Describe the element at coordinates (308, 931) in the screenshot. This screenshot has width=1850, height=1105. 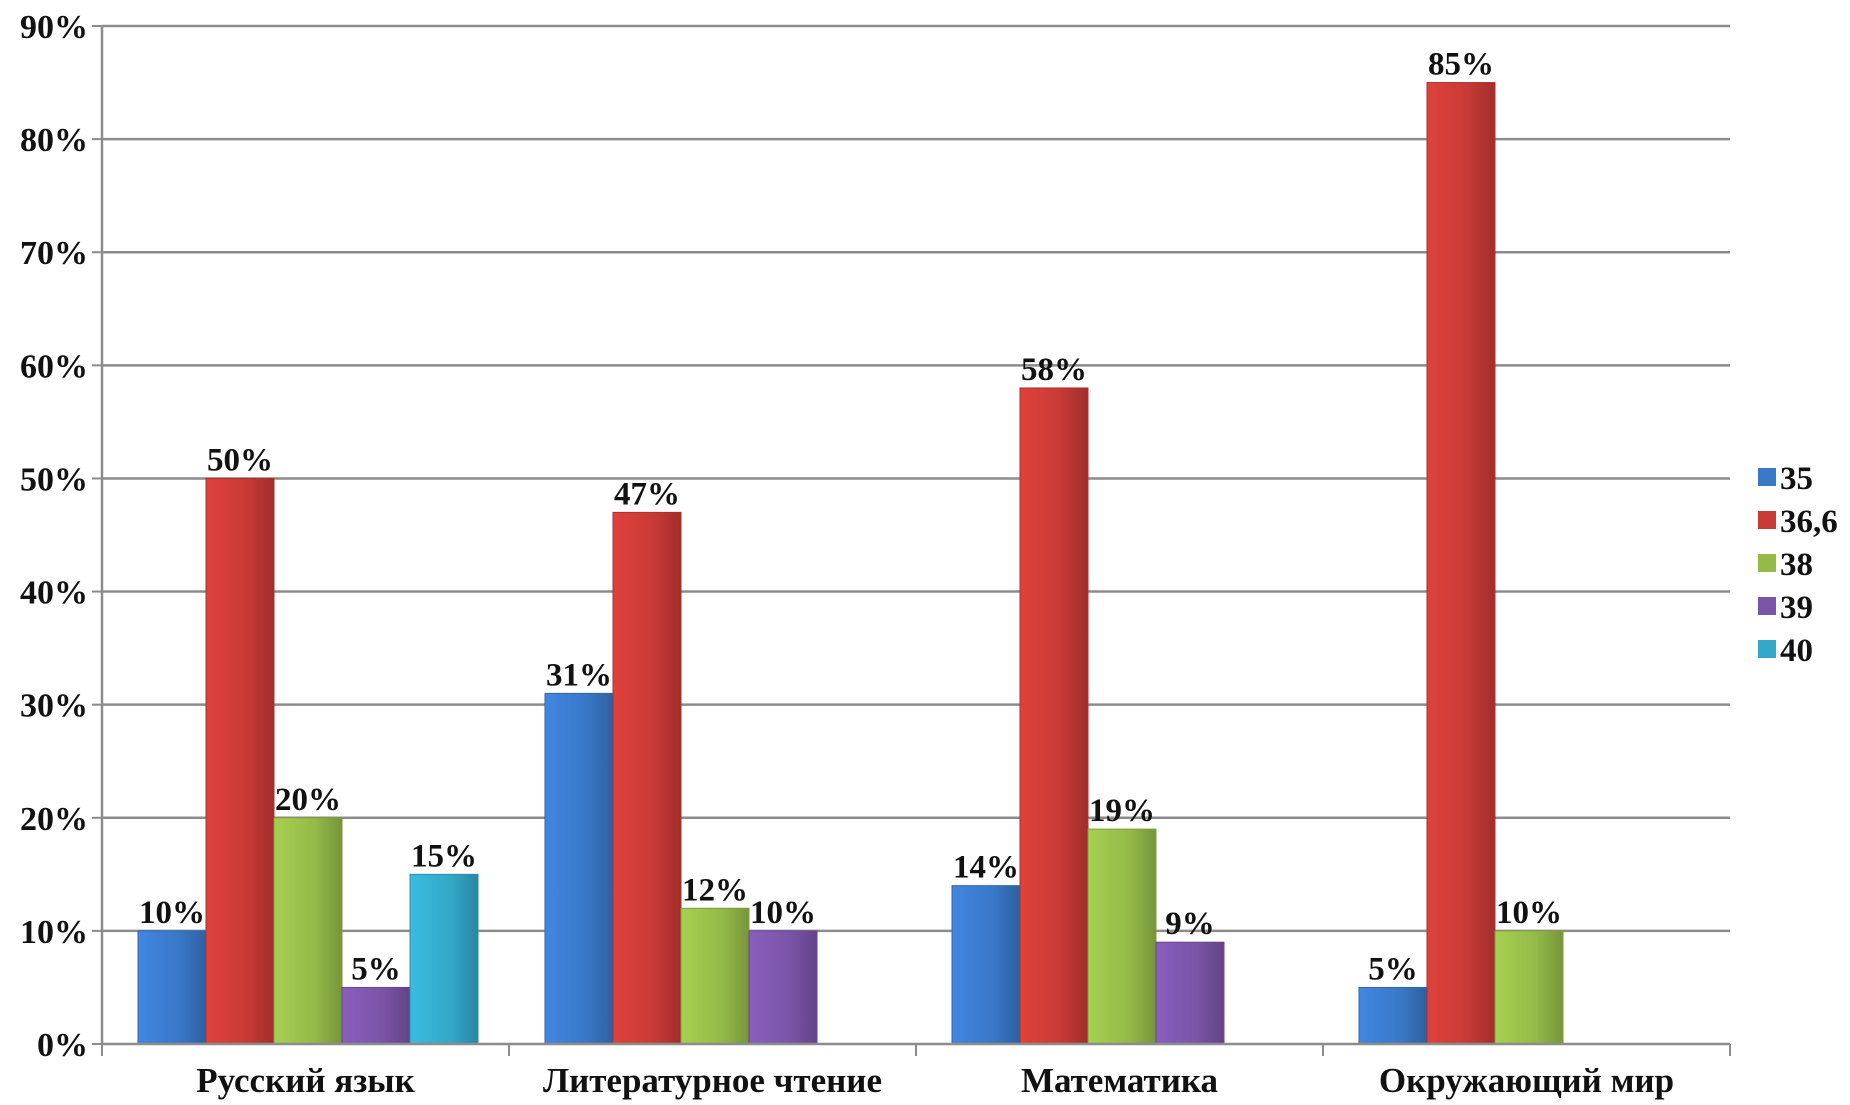
I see `bar-русский-язык-38` at that location.